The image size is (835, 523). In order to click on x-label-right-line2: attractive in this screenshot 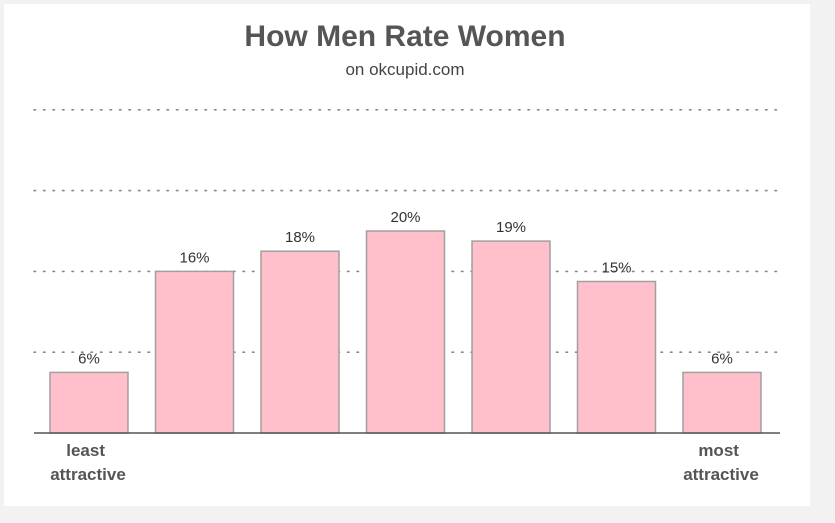, I will do `click(721, 474)`.